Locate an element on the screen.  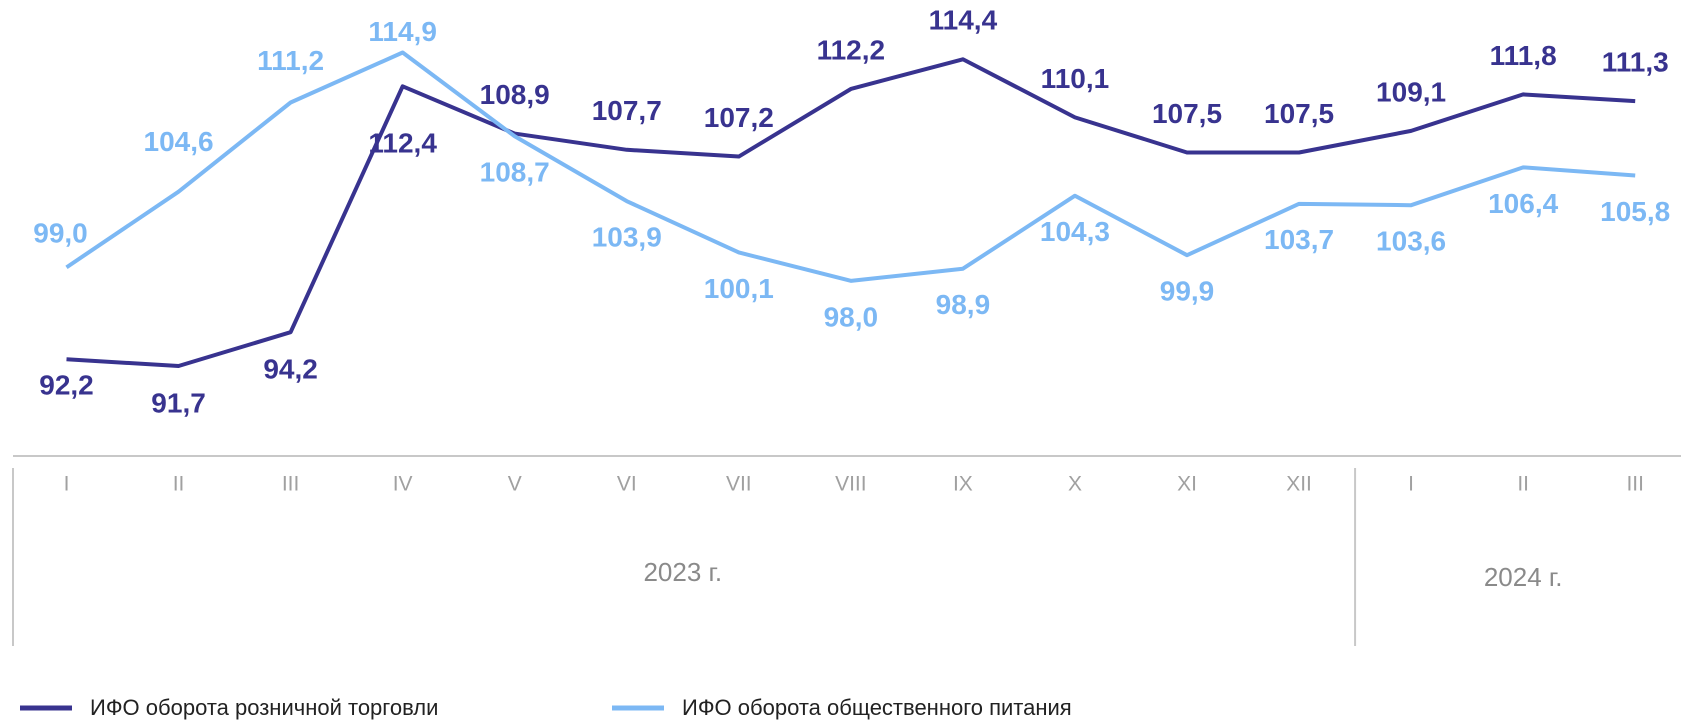
data-label: 98,0 is located at coordinates (851, 316).